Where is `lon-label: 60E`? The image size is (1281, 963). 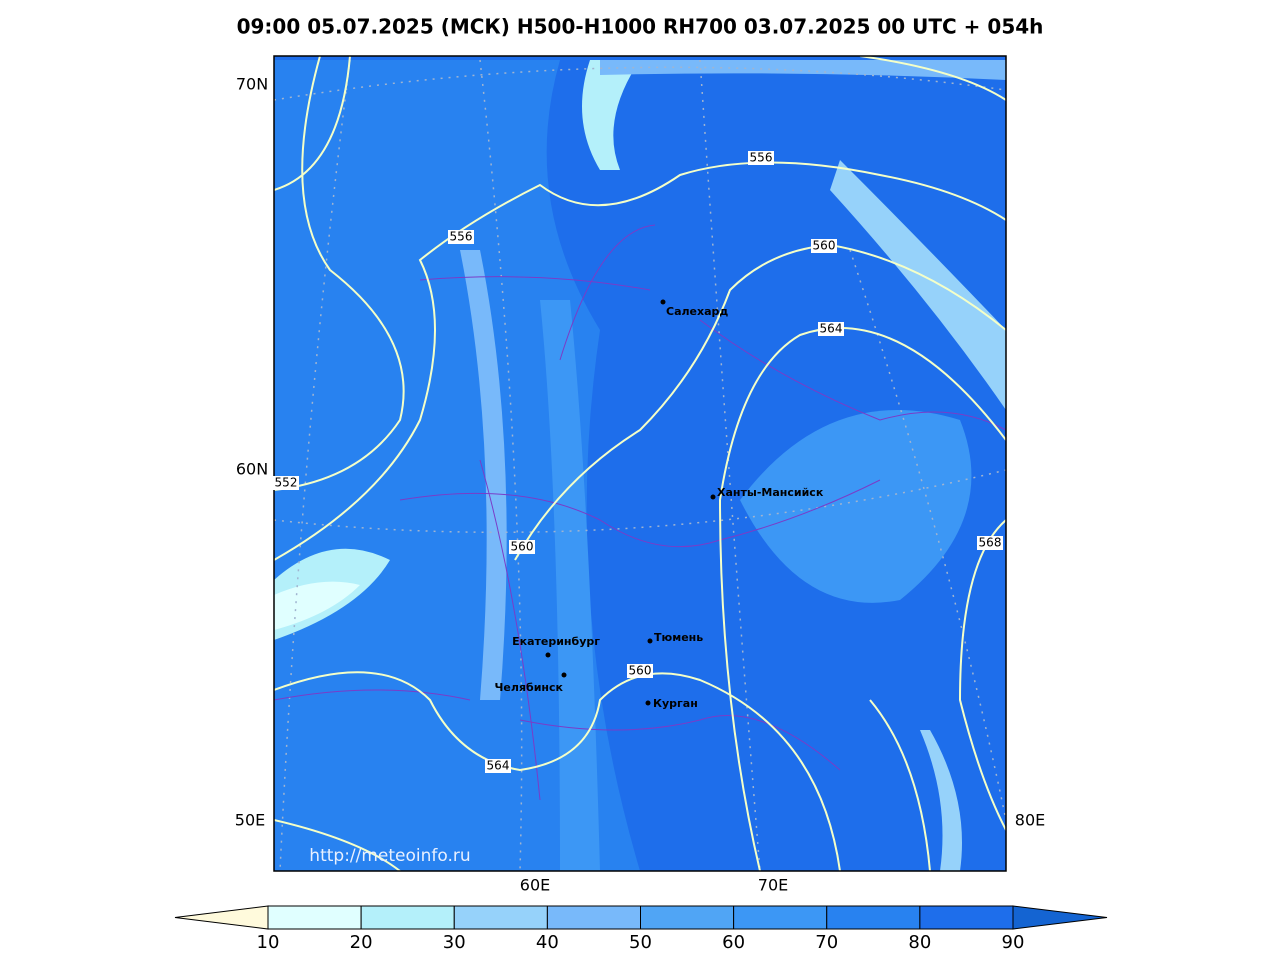 lon-label: 60E is located at coordinates (535, 885).